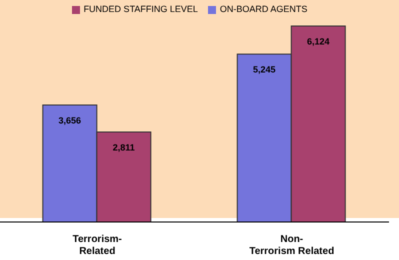  Describe the element at coordinates (123, 147) in the screenshot. I see `data-label: 2,811` at that location.